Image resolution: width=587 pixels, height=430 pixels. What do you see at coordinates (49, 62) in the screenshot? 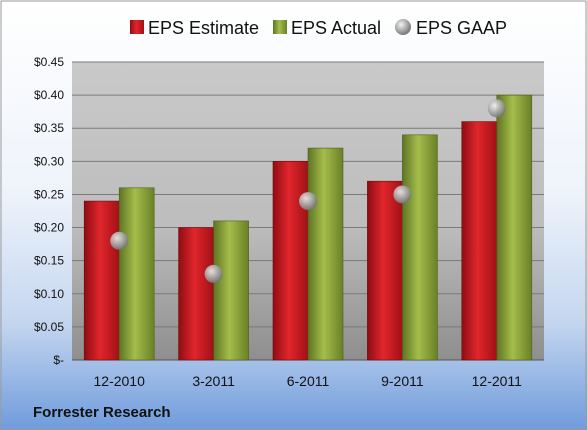
I see `y-tick-label: $0.45` at bounding box center [49, 62].